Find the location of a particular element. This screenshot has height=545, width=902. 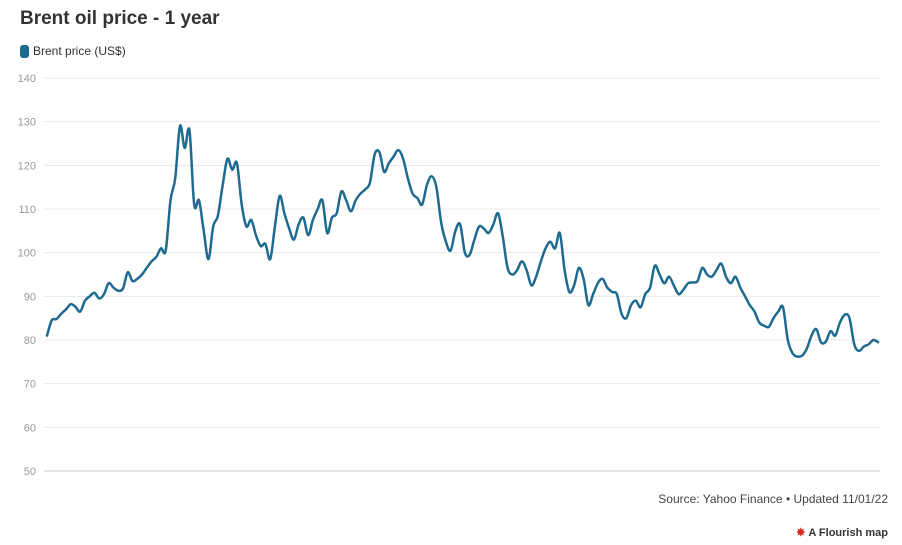

flourish-attribution: ✸ A Flourish map is located at coordinates (842, 533).